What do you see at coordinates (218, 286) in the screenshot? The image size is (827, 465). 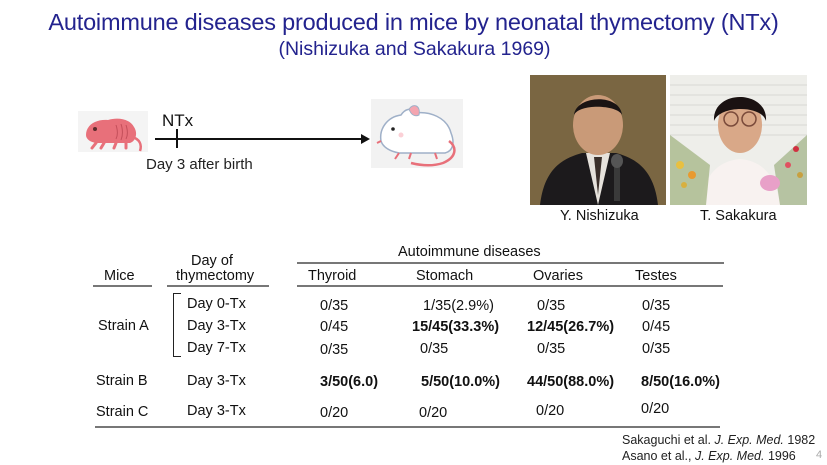 I see `header-rule-day` at bounding box center [218, 286].